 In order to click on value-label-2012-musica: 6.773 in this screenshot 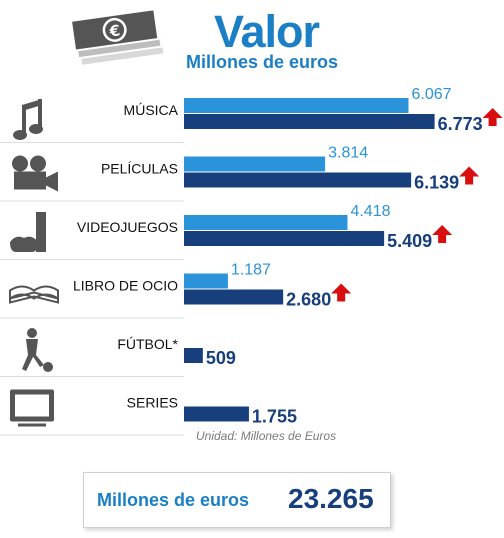, I will do `click(460, 124)`.